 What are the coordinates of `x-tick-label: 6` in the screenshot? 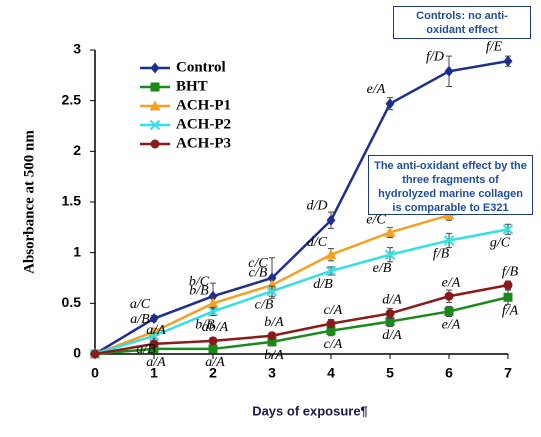 It's located at (449, 373).